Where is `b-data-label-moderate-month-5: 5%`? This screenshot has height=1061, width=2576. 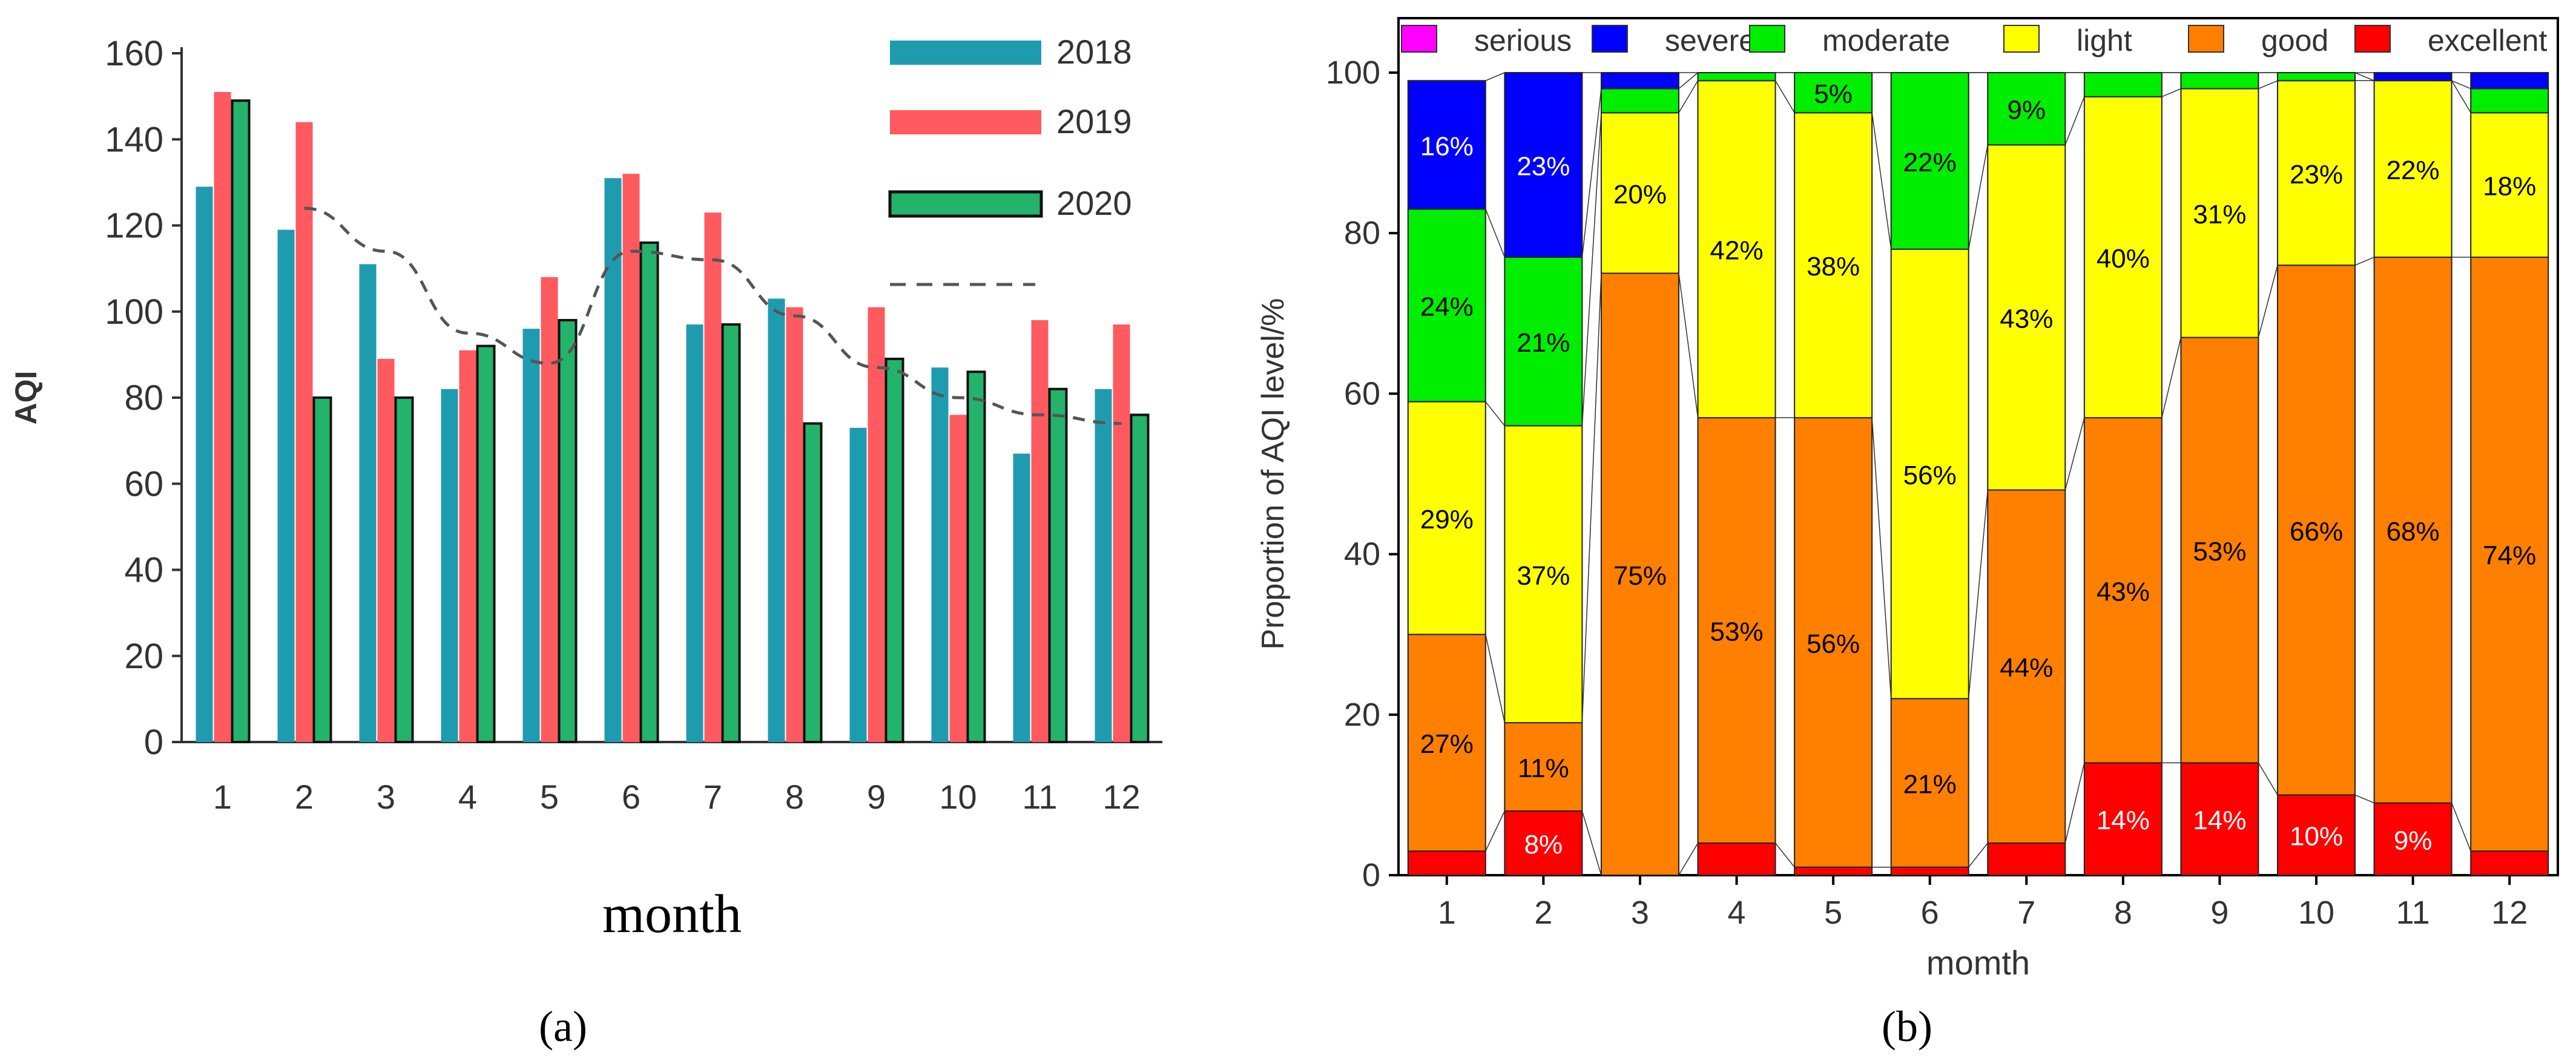
b-data-label-moderate-month-5: 5% is located at coordinates (1833, 94).